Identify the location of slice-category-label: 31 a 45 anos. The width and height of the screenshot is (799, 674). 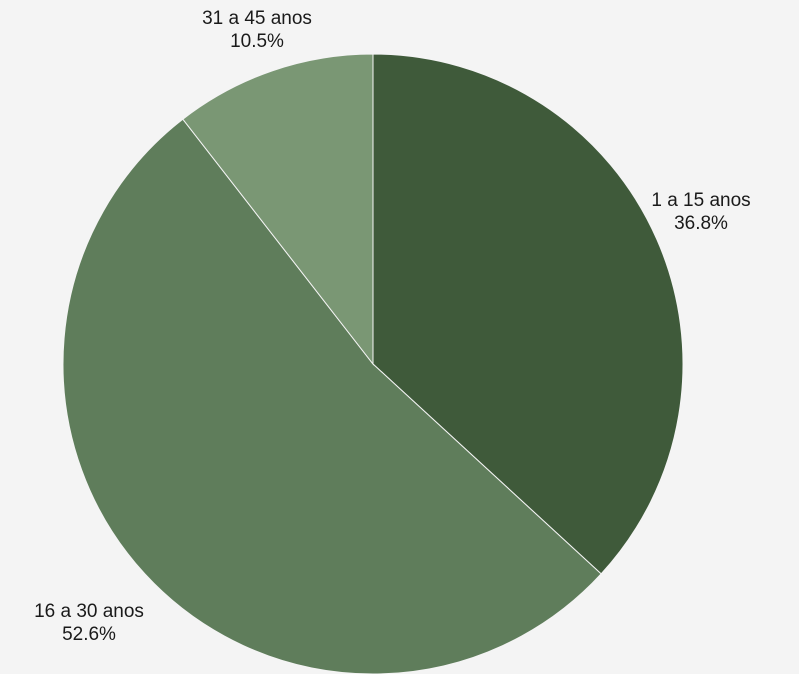
(257, 18).